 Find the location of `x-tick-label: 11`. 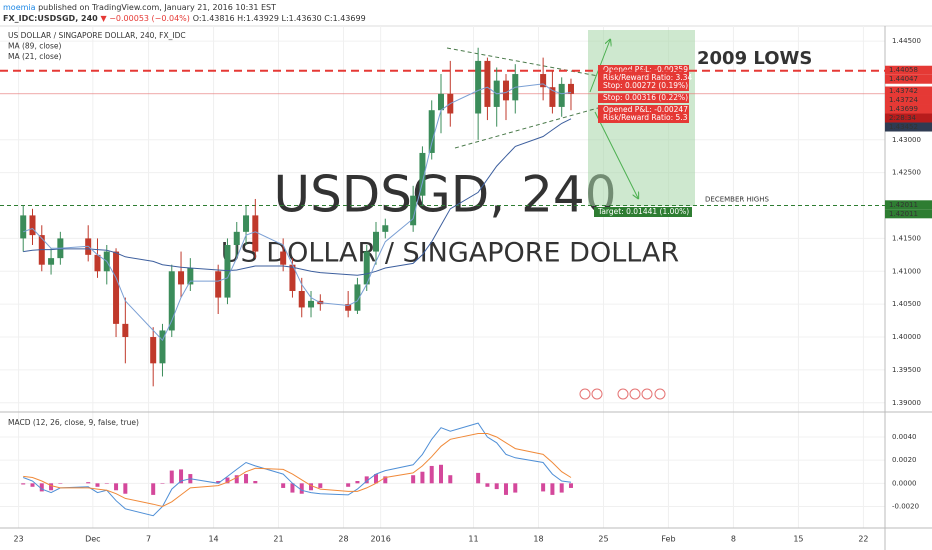

x-tick-label: 11 is located at coordinates (473, 539).